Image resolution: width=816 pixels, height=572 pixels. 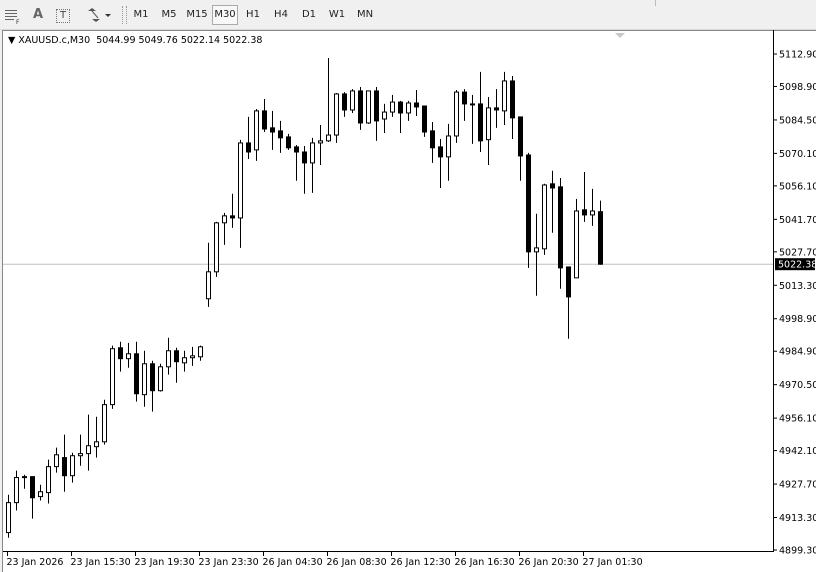 I want to click on x-tick-label: 26 Jan 08:30, so click(x=357, y=562).